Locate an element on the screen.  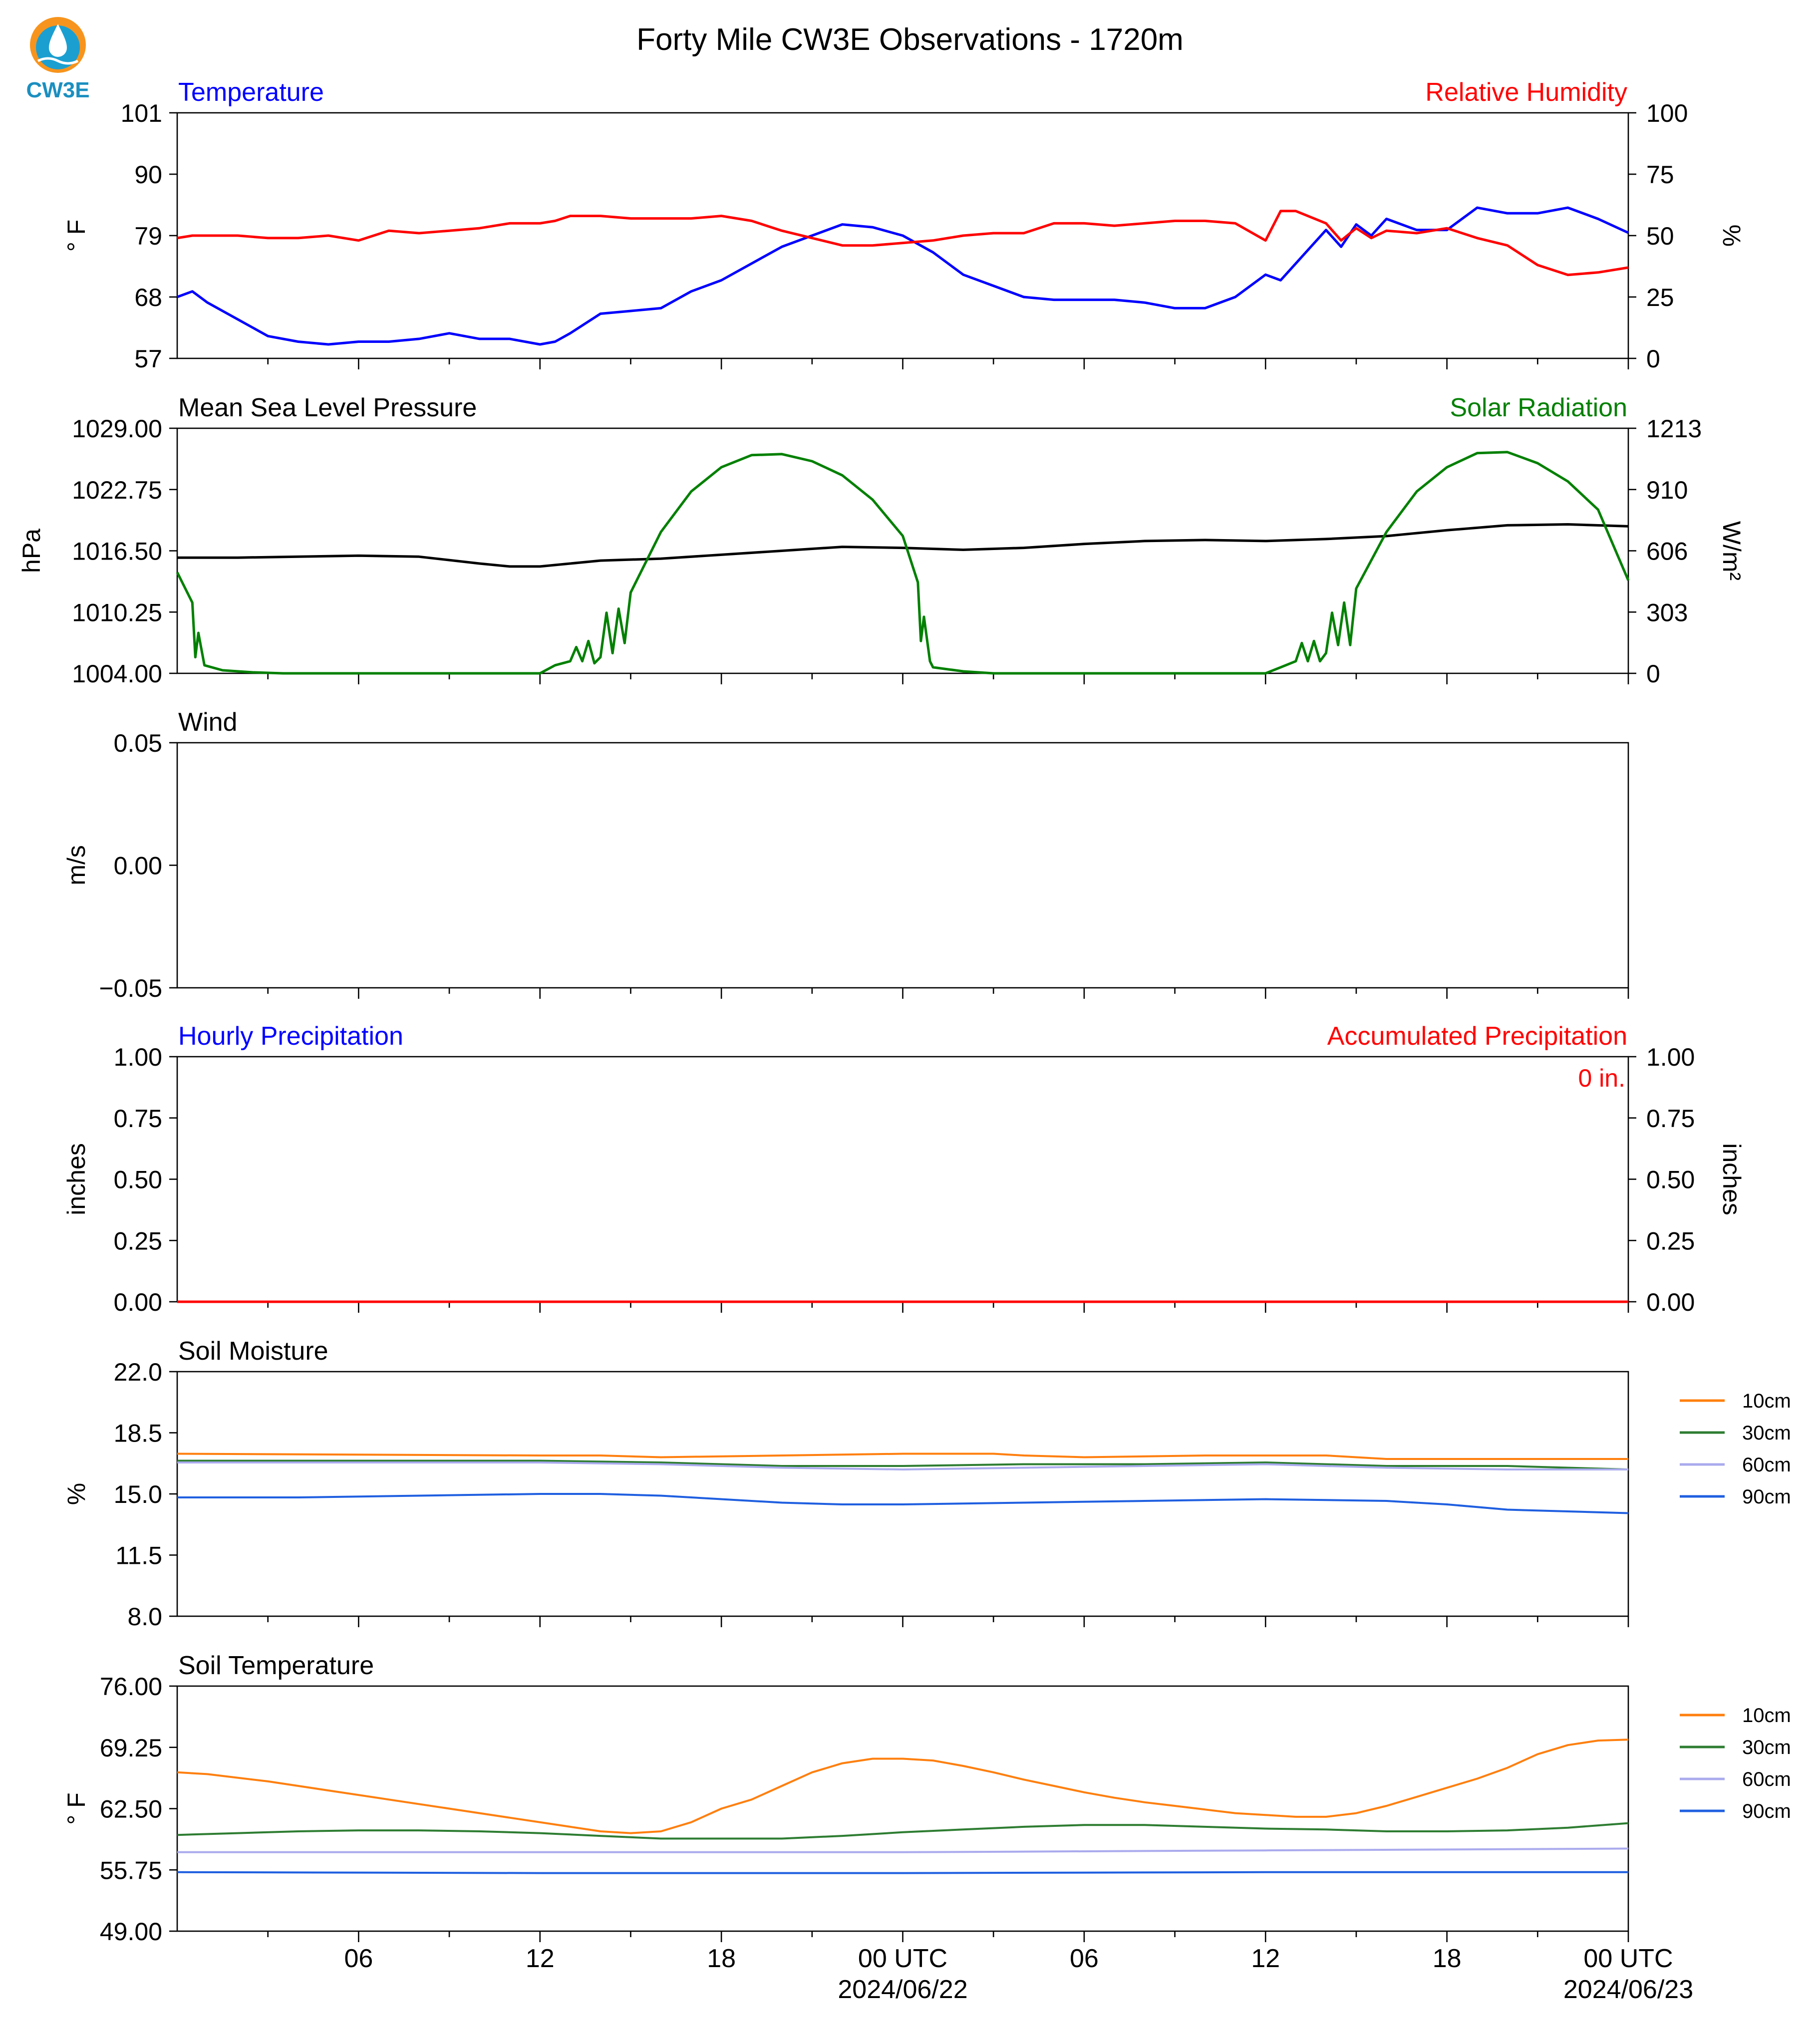
y-left-tick-label: 1010.25 is located at coordinates (117, 612).